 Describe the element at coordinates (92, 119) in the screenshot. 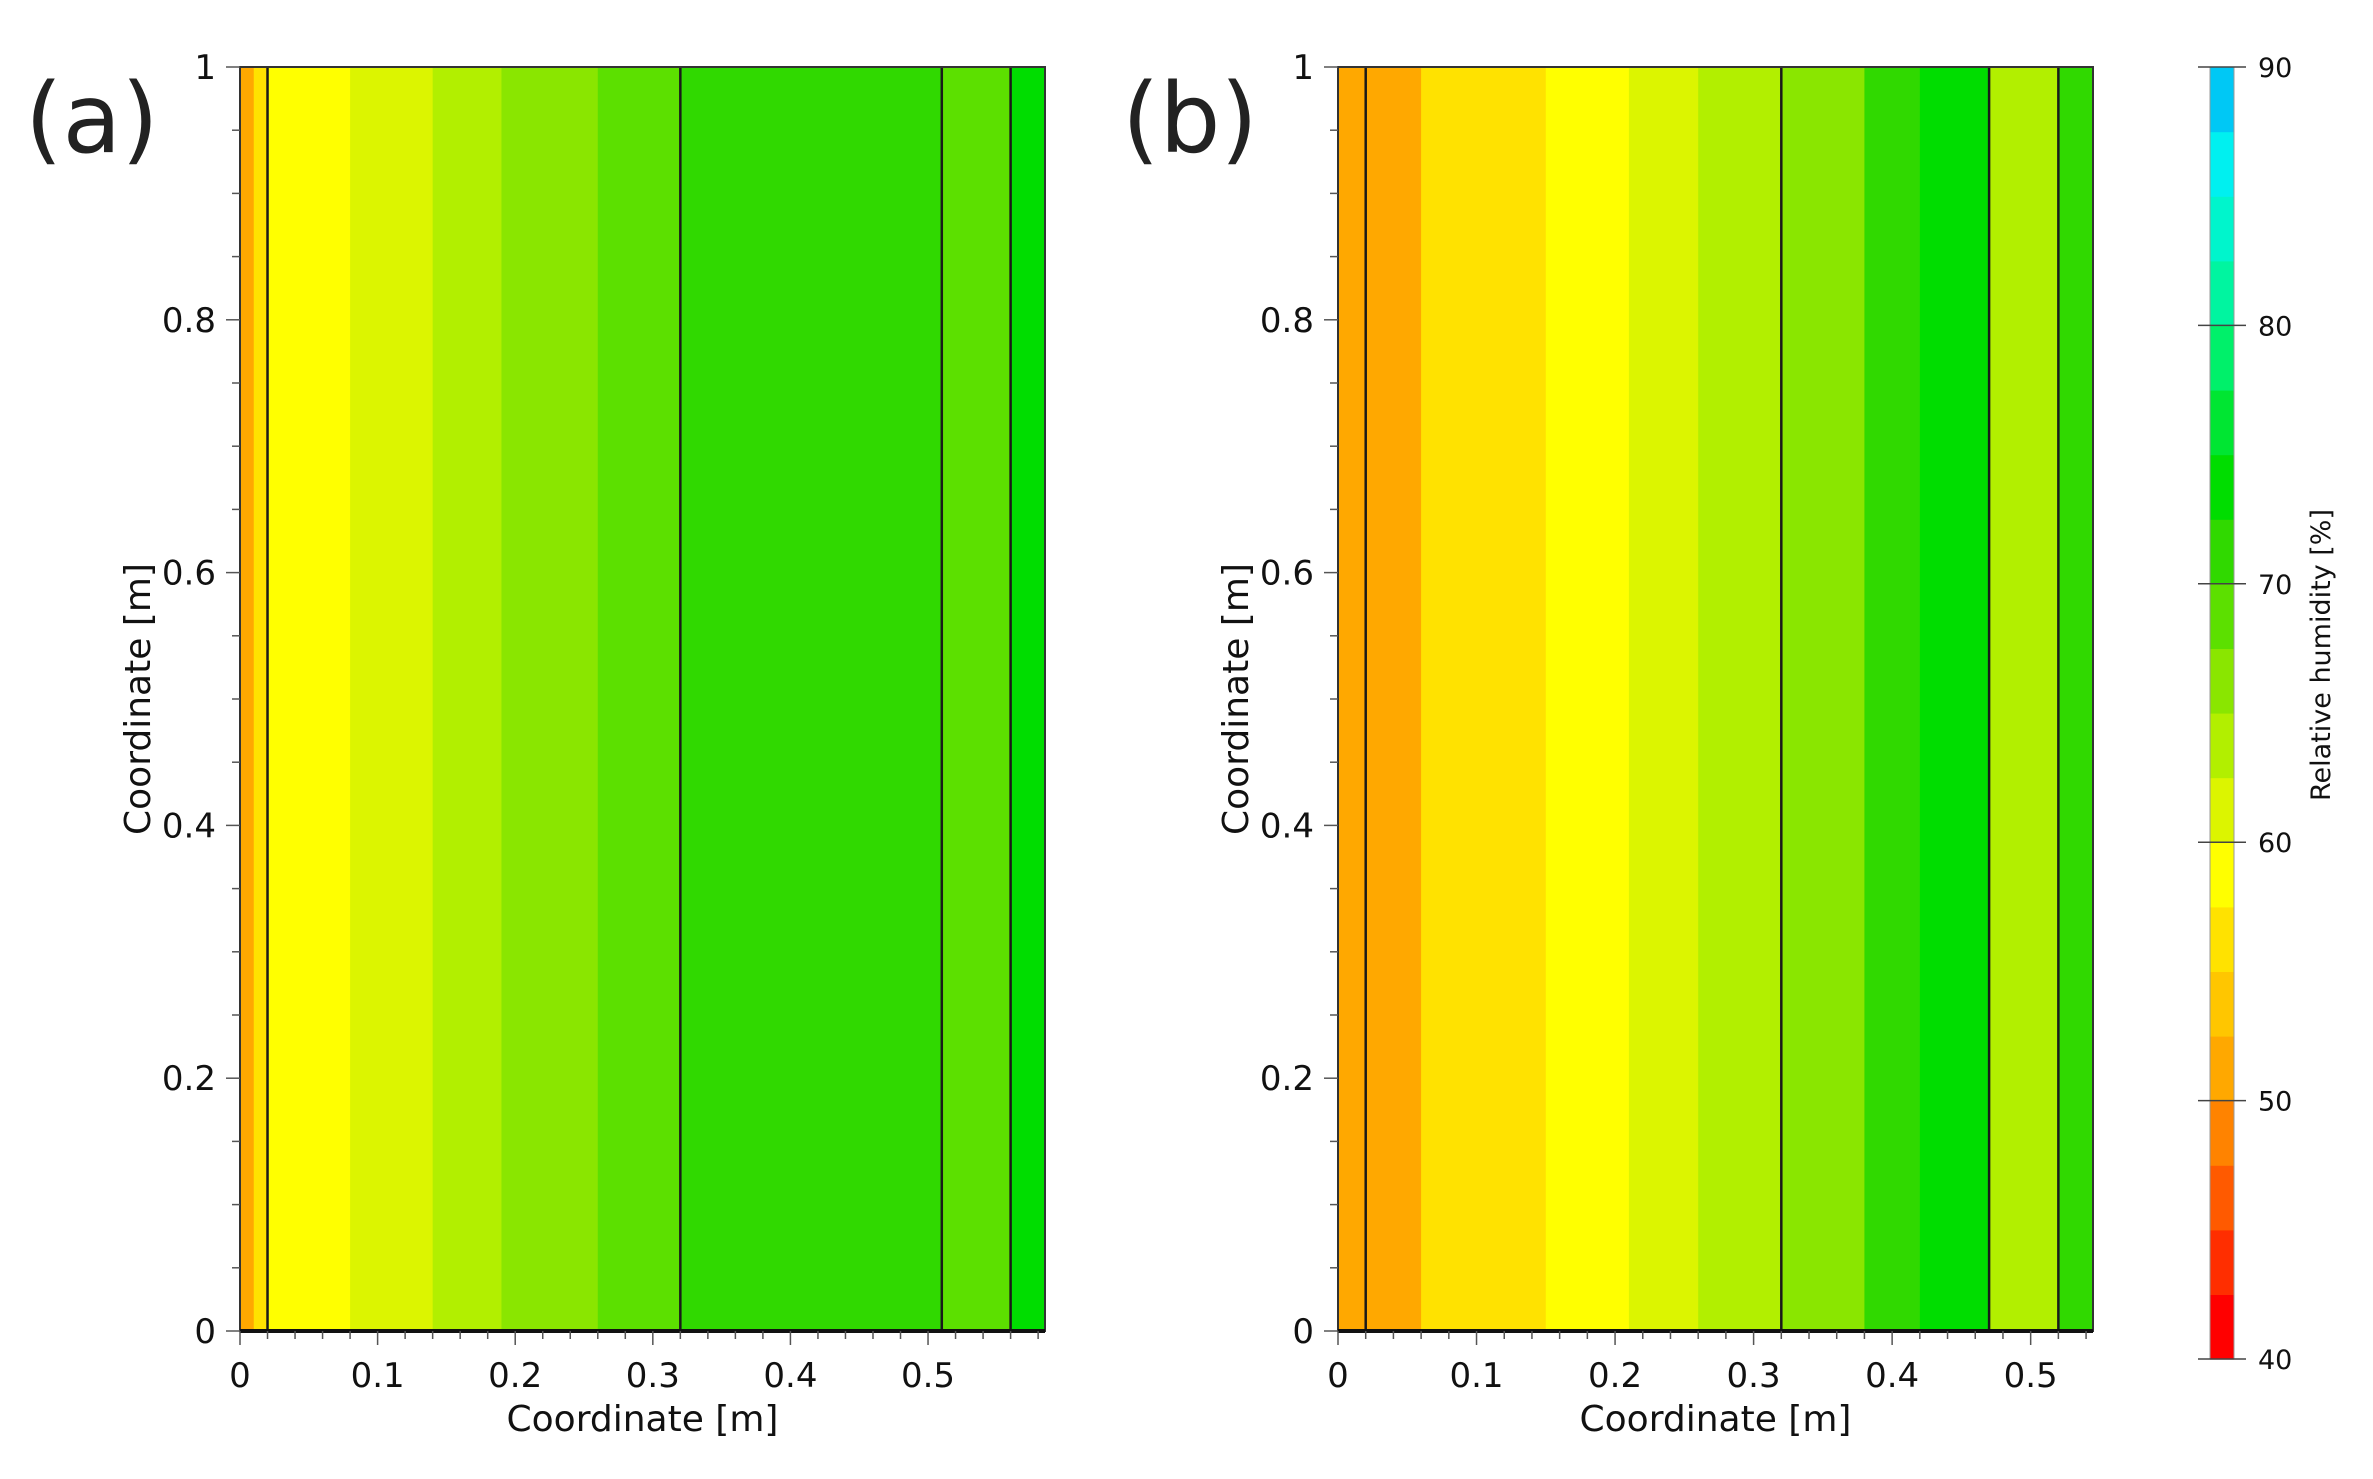

I see `panel-a-label: (a)` at that location.